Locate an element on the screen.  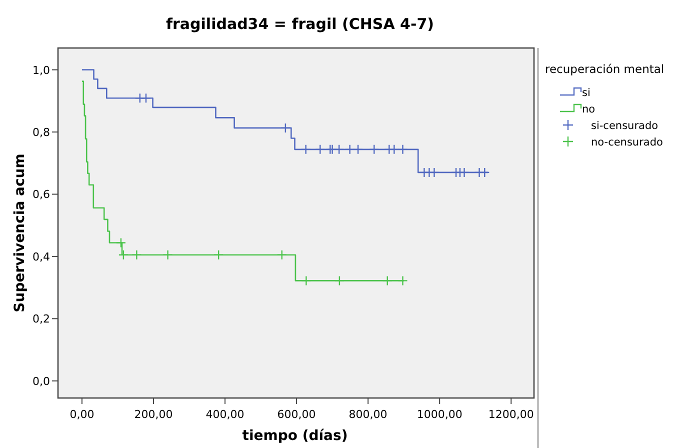
legend-title: recuperación mental is located at coordinates (604, 69).